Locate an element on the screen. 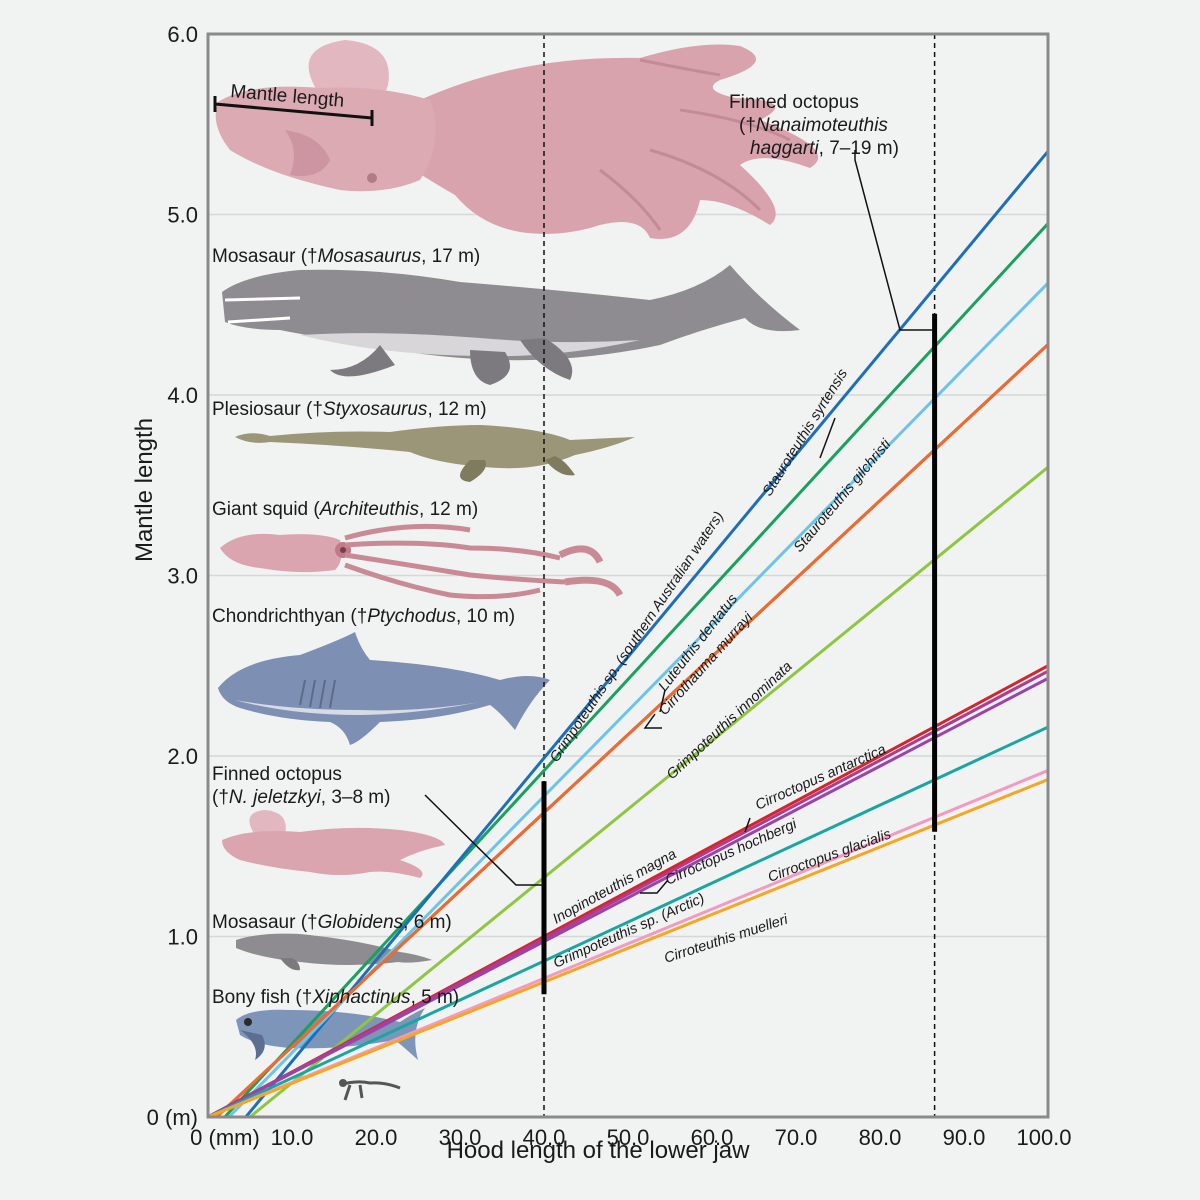  callout-finned-small-line2: (†N. jeletzkyi, 3–8 m) is located at coordinates (301, 797).